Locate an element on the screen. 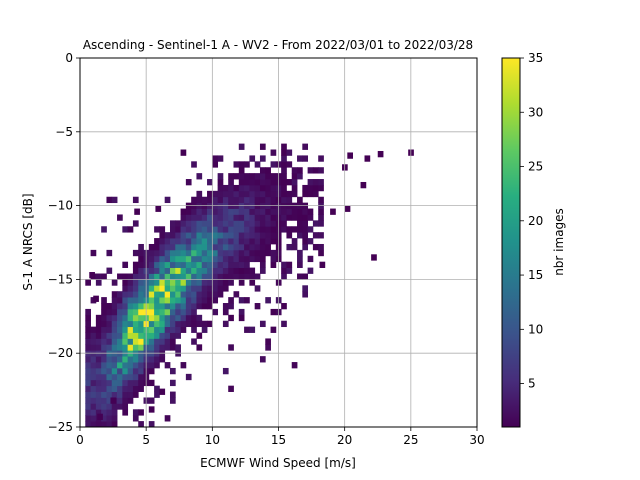 This screenshot has width=640, height=480. x-axis: 0 5 10 15 20 25 30 is located at coordinates (280, 437).